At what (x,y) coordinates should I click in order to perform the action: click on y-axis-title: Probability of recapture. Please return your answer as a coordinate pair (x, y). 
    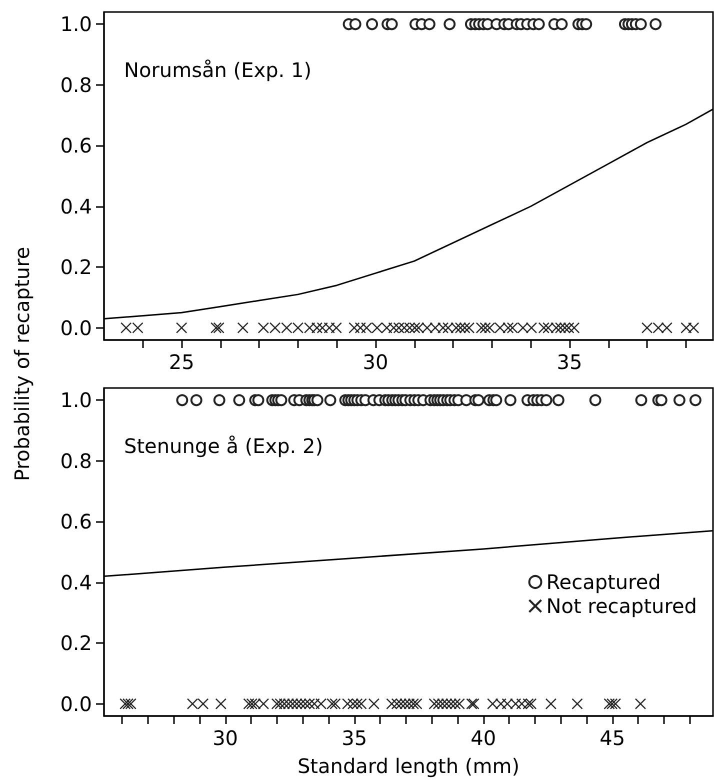
    Looking at the image, I should click on (22, 364).